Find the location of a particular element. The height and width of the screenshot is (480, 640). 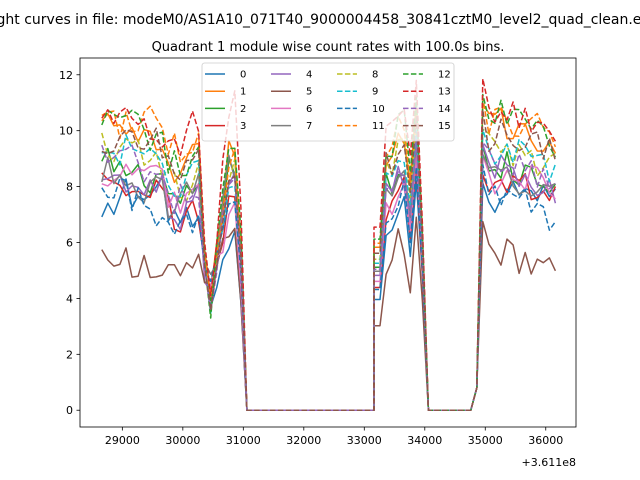

y-tick-label: 8 is located at coordinates (69, 187).